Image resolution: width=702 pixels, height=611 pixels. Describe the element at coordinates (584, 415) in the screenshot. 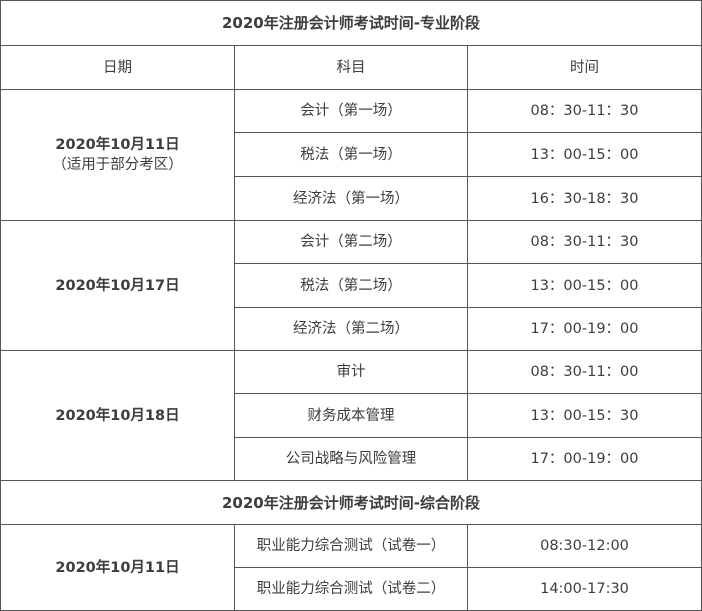

I see `time-cell: 13：00-15：30` at that location.